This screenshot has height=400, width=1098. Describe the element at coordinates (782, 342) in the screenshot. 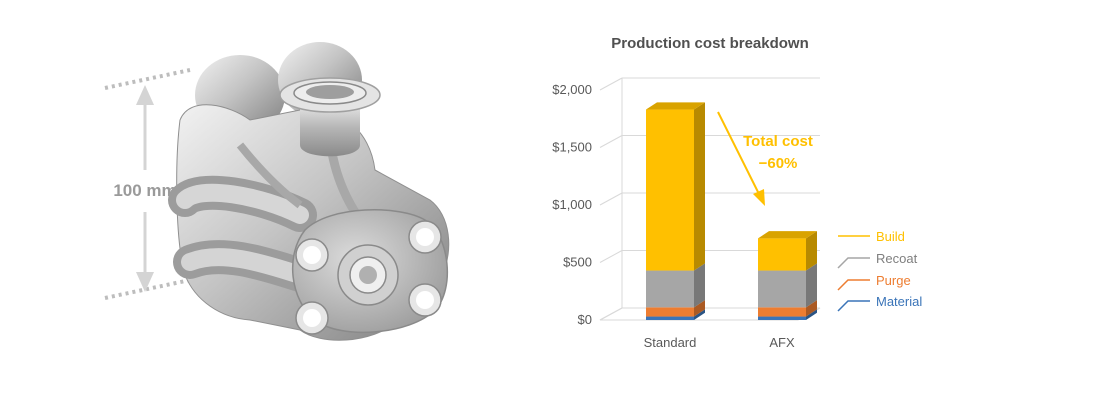

I see `x-tick-label: AFX` at that location.